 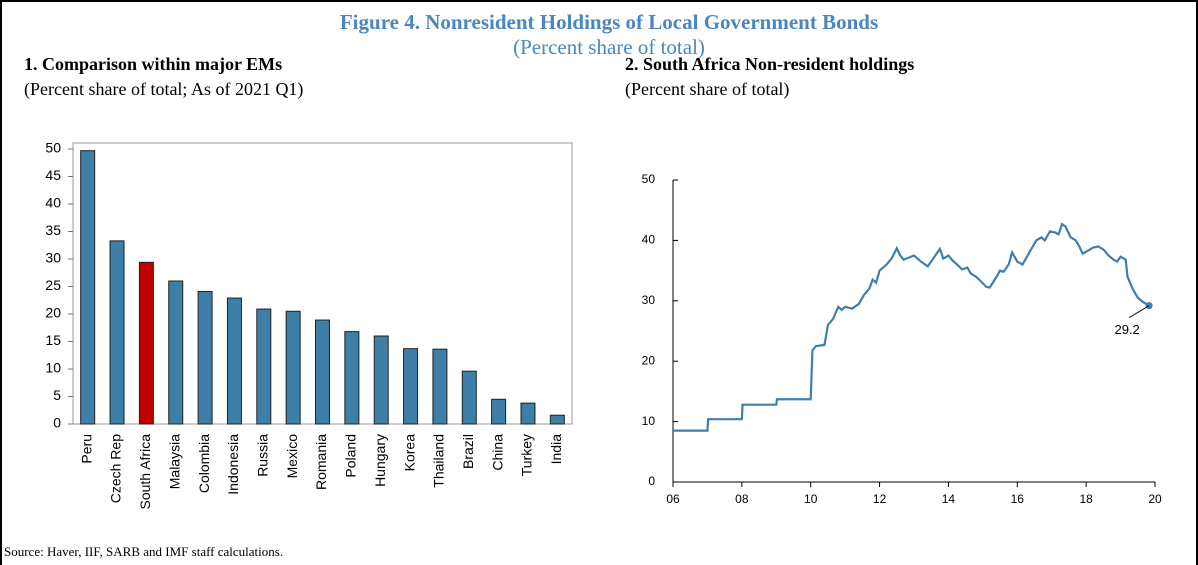 What do you see at coordinates (153, 64) in the screenshot?
I see `chart-title: 1. Comparison within major EMs` at bounding box center [153, 64].